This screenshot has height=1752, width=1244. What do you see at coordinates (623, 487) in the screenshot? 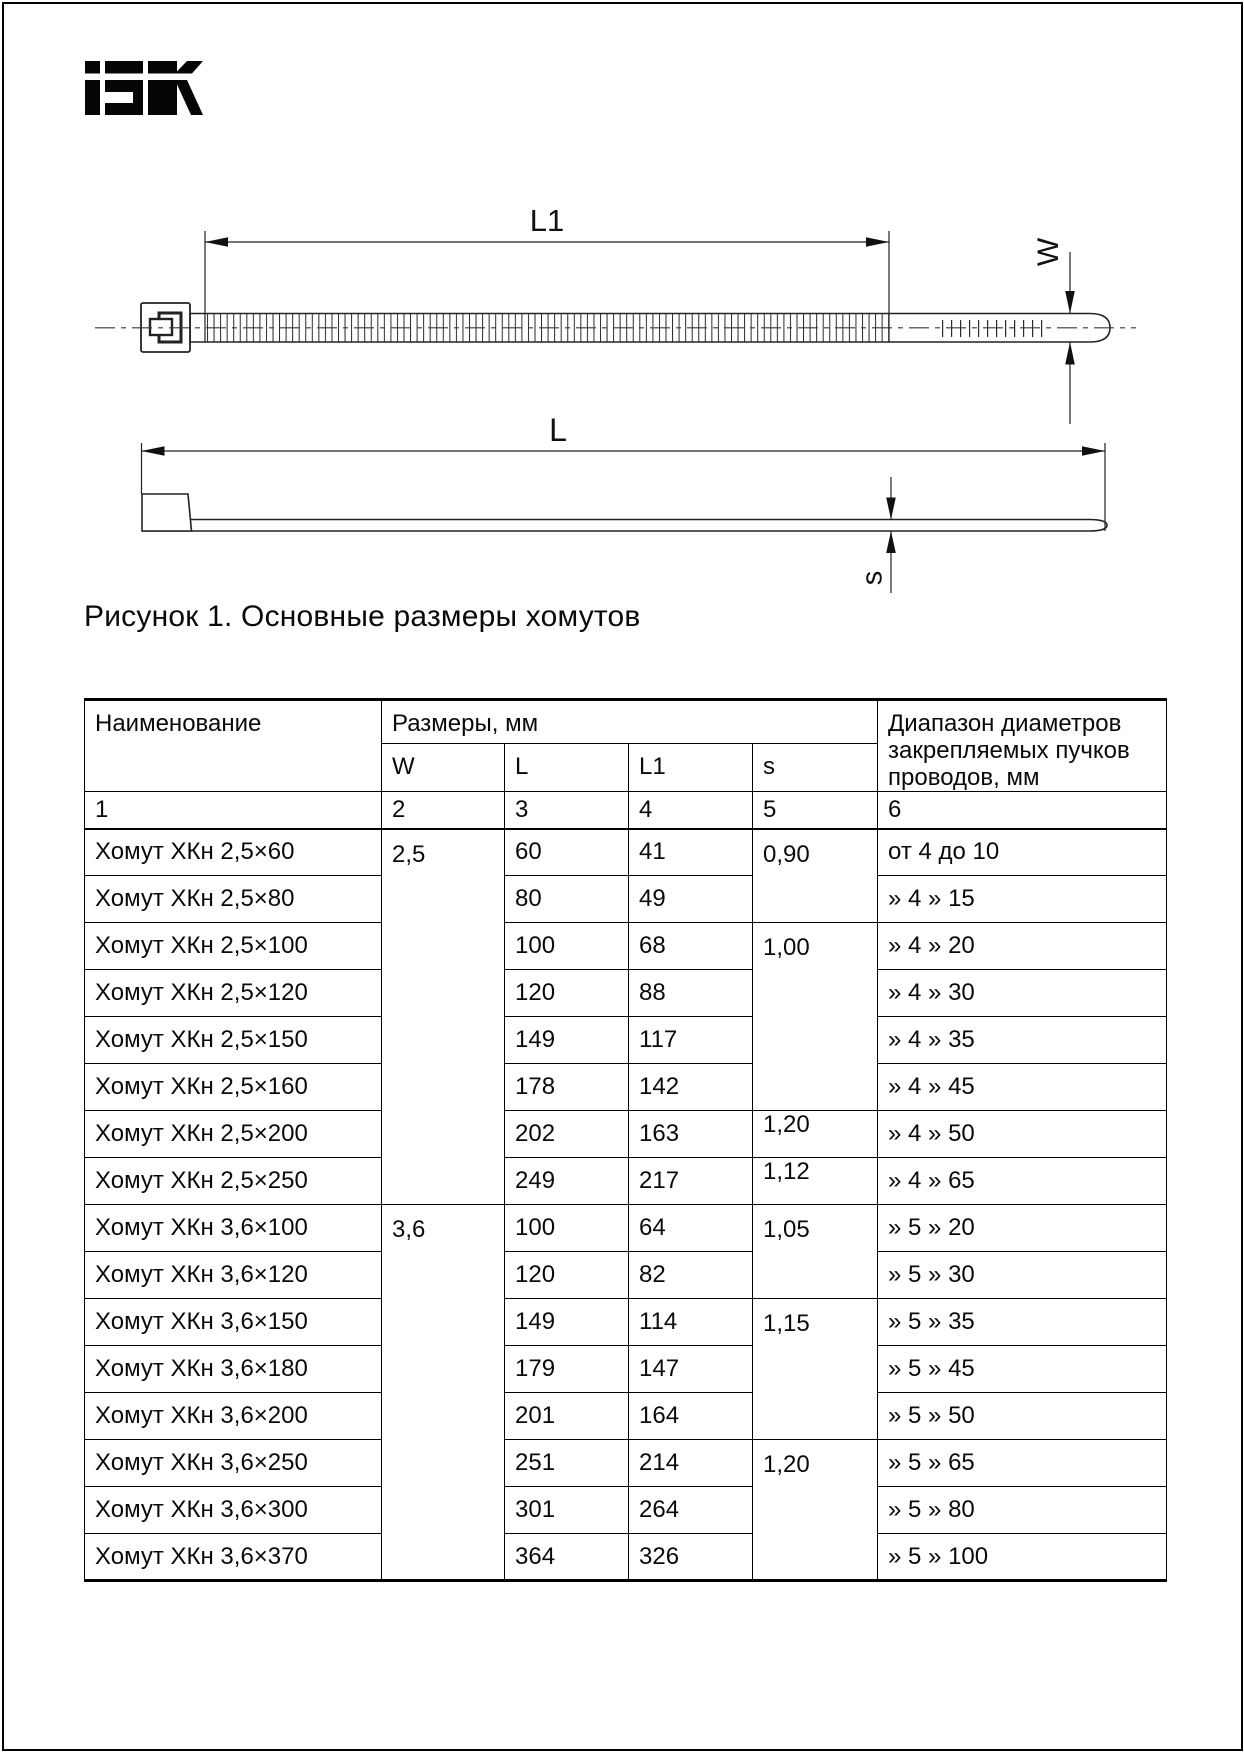
I see `dimension-l` at bounding box center [623, 487].